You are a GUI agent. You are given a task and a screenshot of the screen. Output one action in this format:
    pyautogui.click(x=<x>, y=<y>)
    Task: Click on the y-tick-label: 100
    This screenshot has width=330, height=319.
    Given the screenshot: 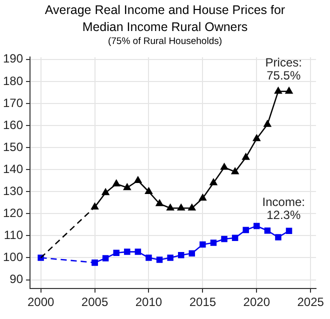 What is the action you would take?
    pyautogui.click(x=13, y=257)
    